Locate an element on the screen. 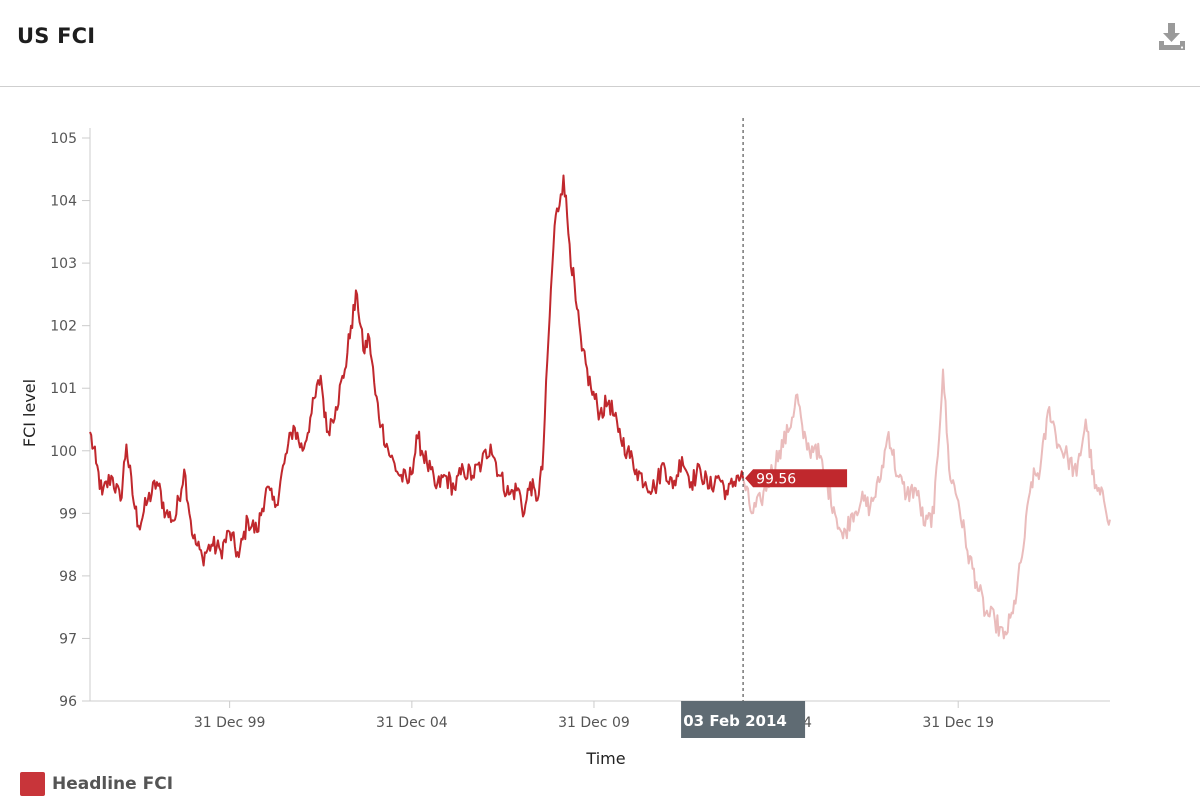 Image resolution: width=1200 pixels, height=811 pixels. x-tick-label: 31 Dec 04 is located at coordinates (412, 723).